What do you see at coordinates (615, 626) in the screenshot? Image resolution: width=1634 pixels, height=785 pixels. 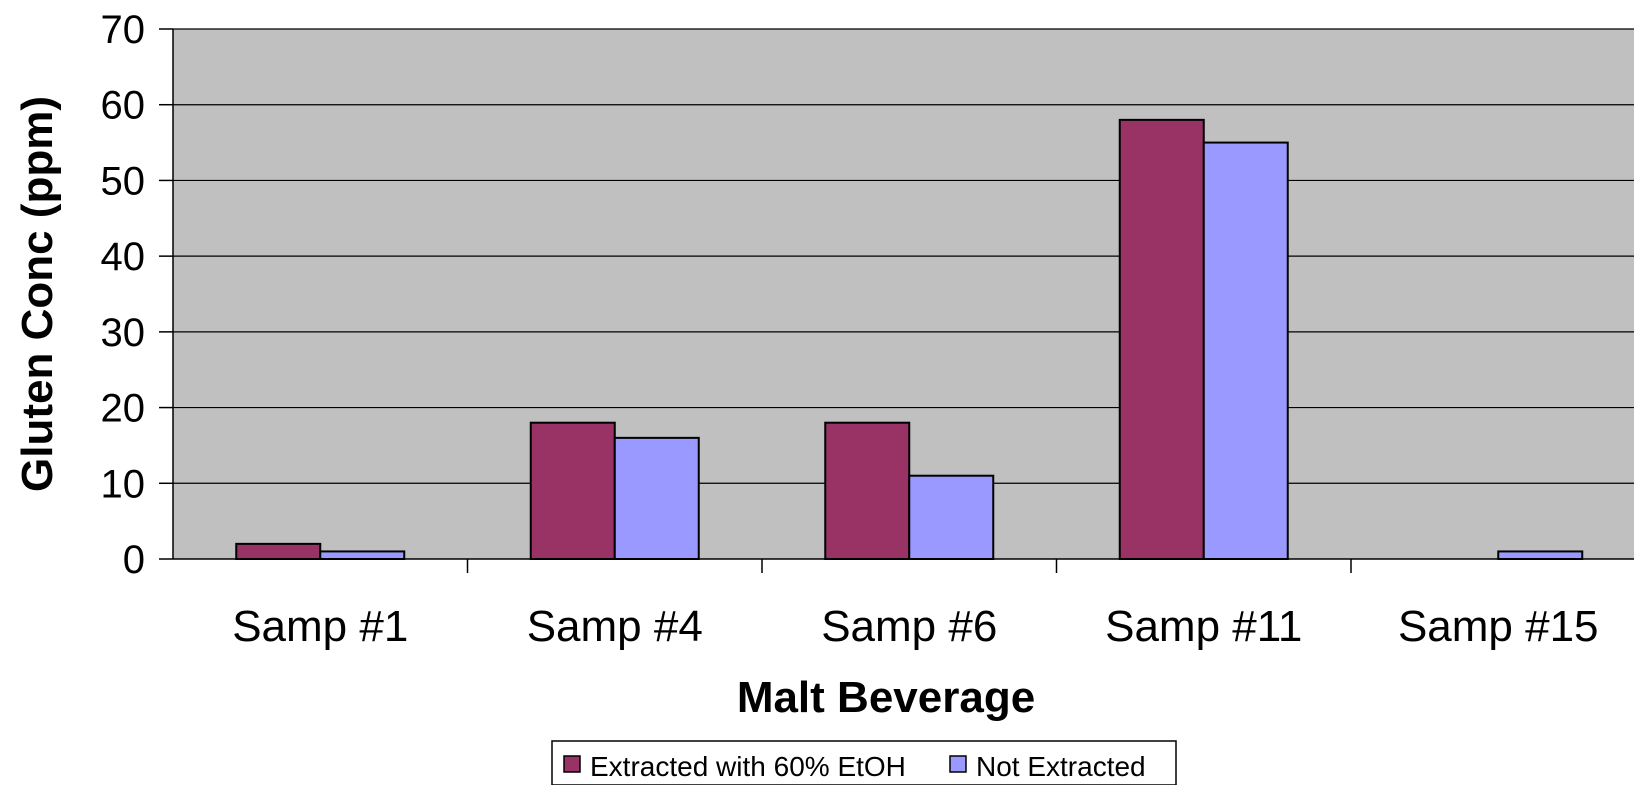 I see `x-tick-label: Samp #4` at bounding box center [615, 626].